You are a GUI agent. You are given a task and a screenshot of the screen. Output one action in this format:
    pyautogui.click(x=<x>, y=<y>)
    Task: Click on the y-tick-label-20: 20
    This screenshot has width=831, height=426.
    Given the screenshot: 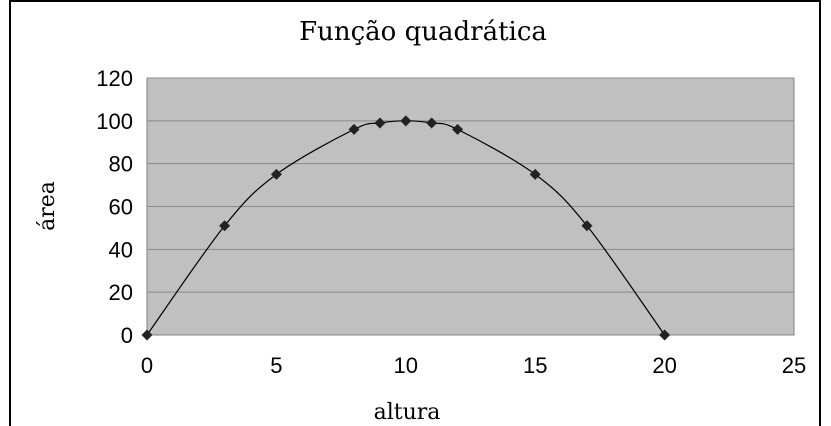 What is the action you would take?
    pyautogui.click(x=121, y=292)
    